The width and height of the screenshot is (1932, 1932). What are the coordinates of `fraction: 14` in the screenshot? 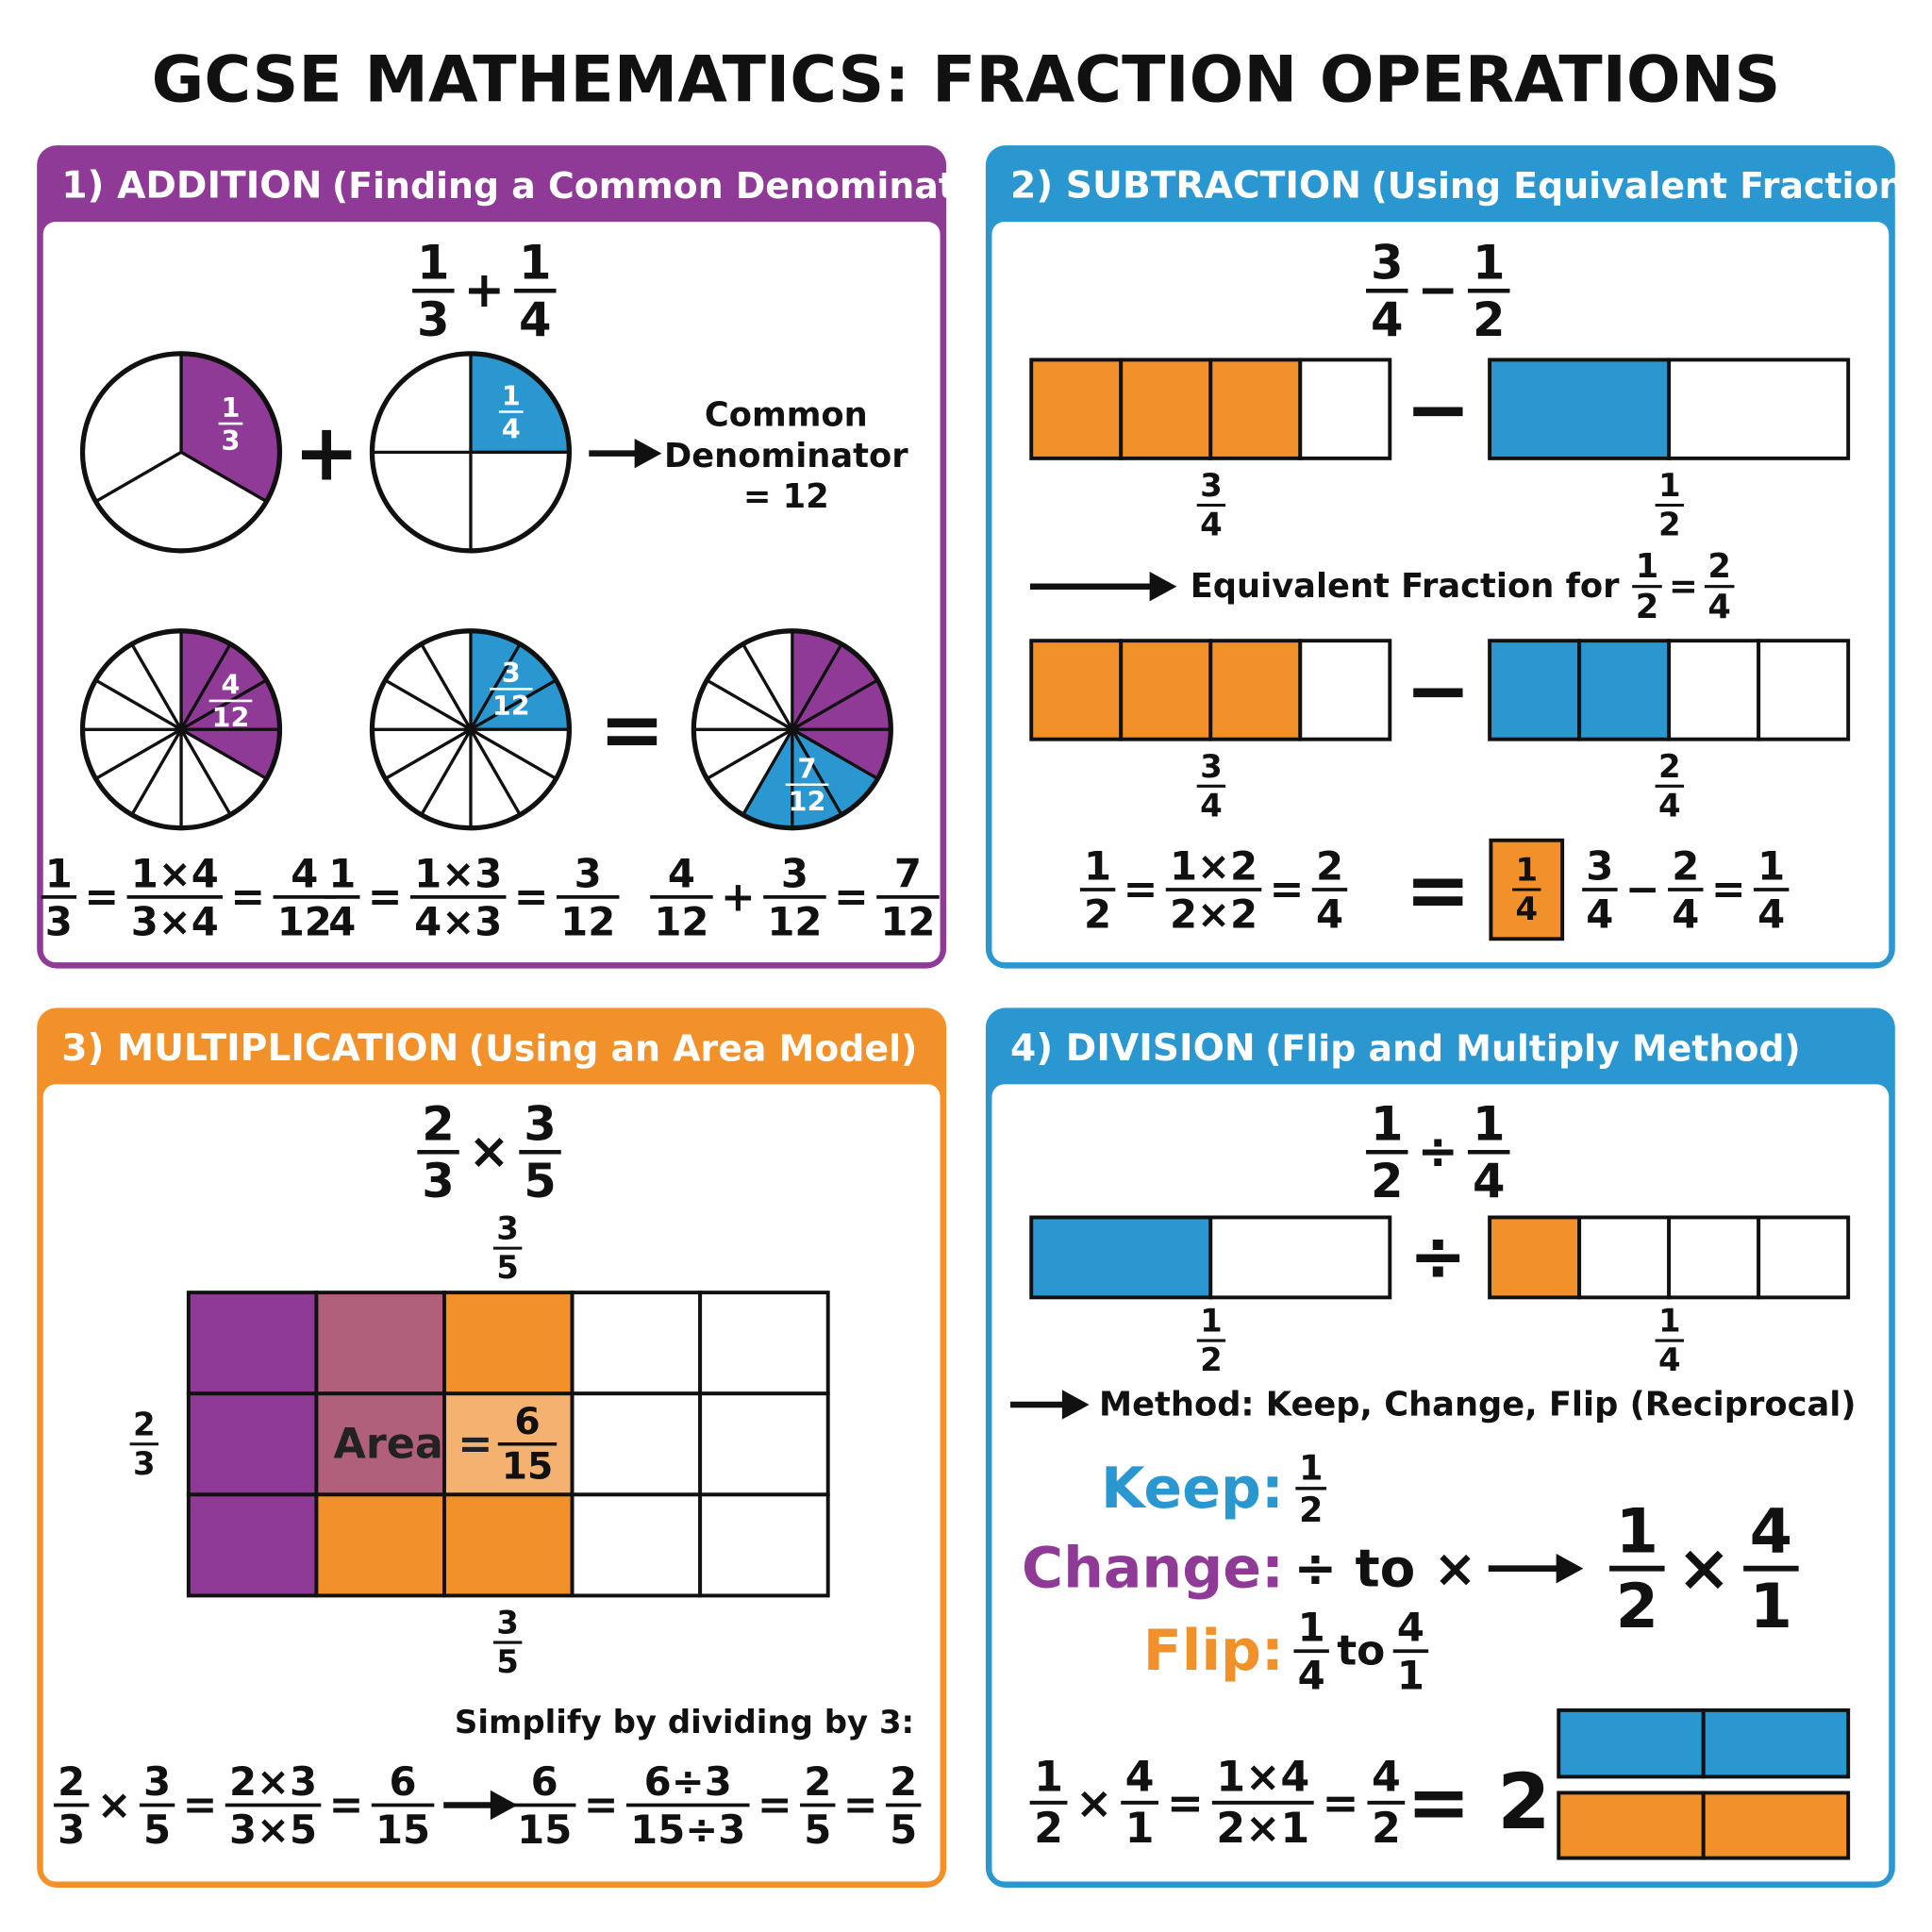 It's located at (1527, 890).